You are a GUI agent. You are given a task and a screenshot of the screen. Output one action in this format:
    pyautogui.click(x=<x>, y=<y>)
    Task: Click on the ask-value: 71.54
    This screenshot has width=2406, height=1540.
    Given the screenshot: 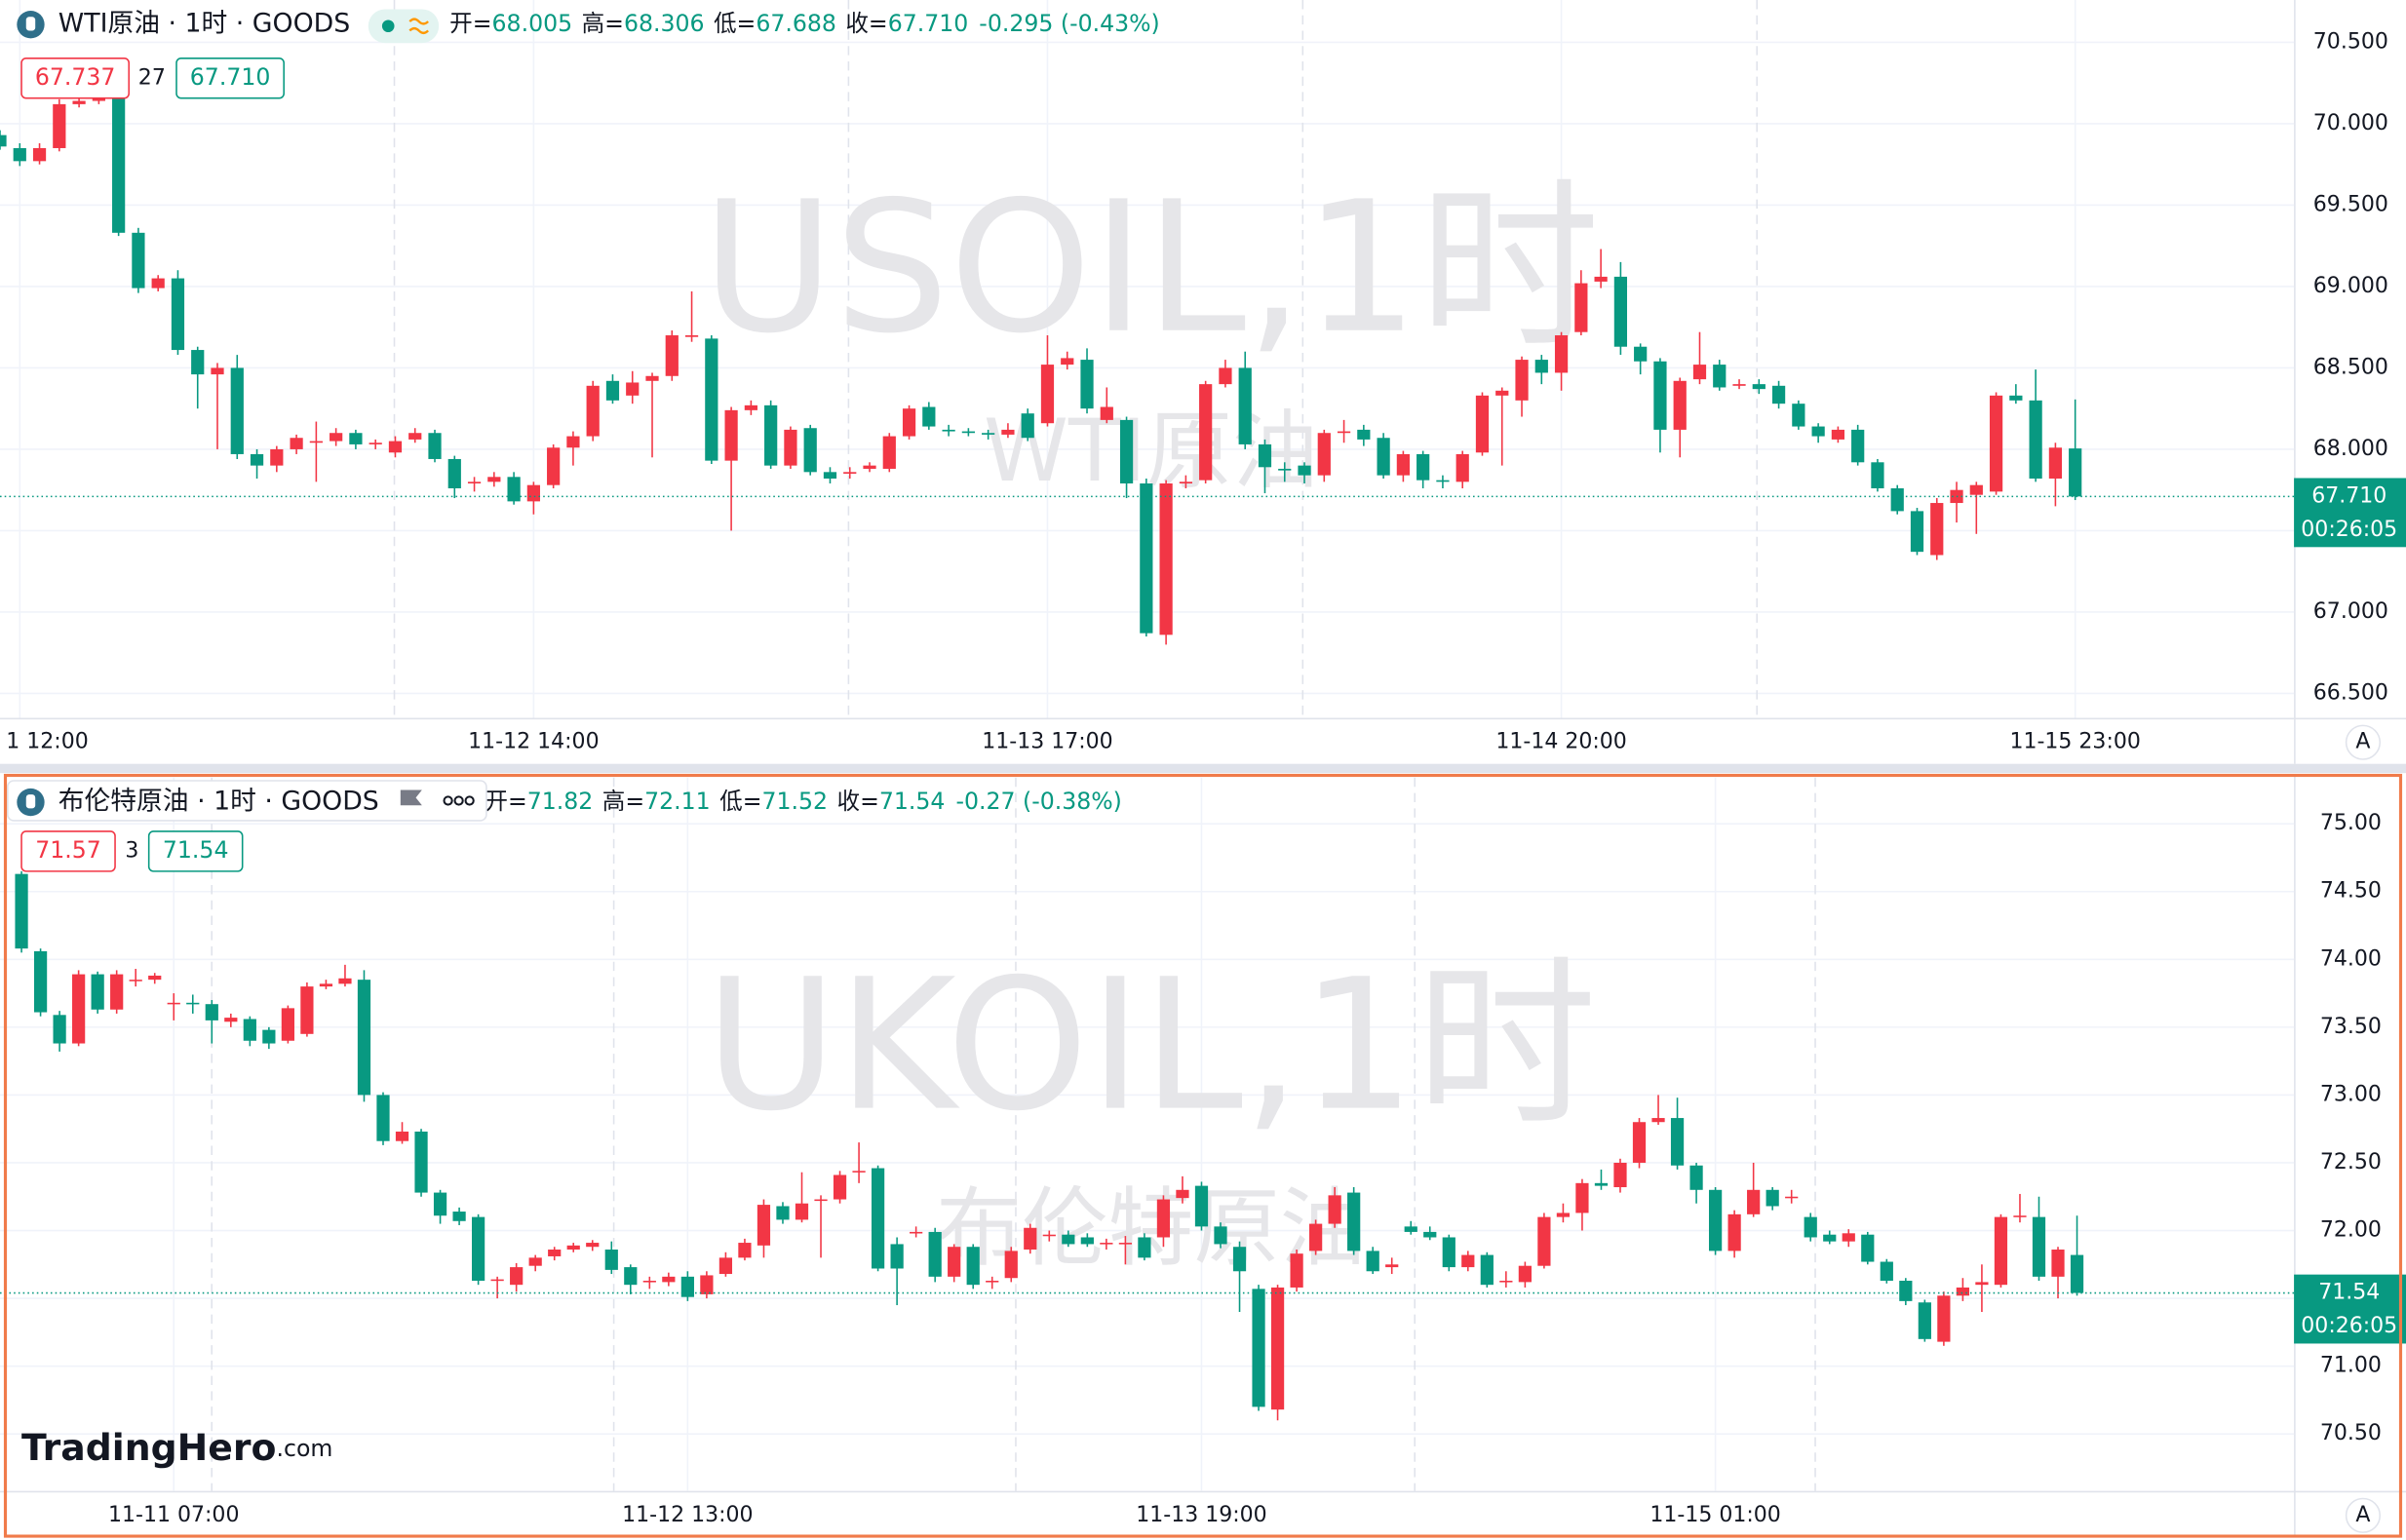 What is the action you would take?
    pyautogui.click(x=196, y=850)
    